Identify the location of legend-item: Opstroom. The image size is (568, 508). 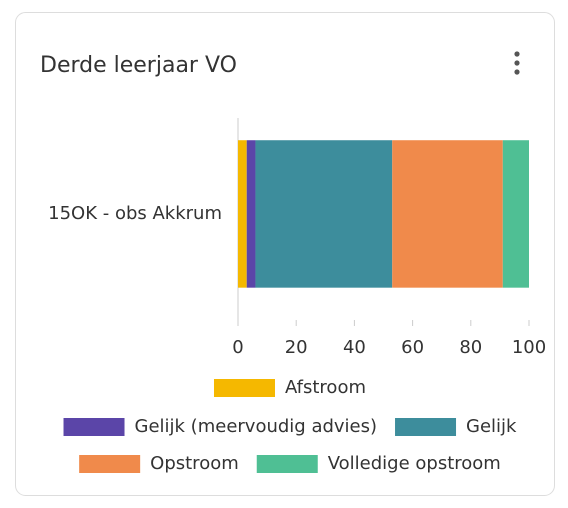
(159, 463).